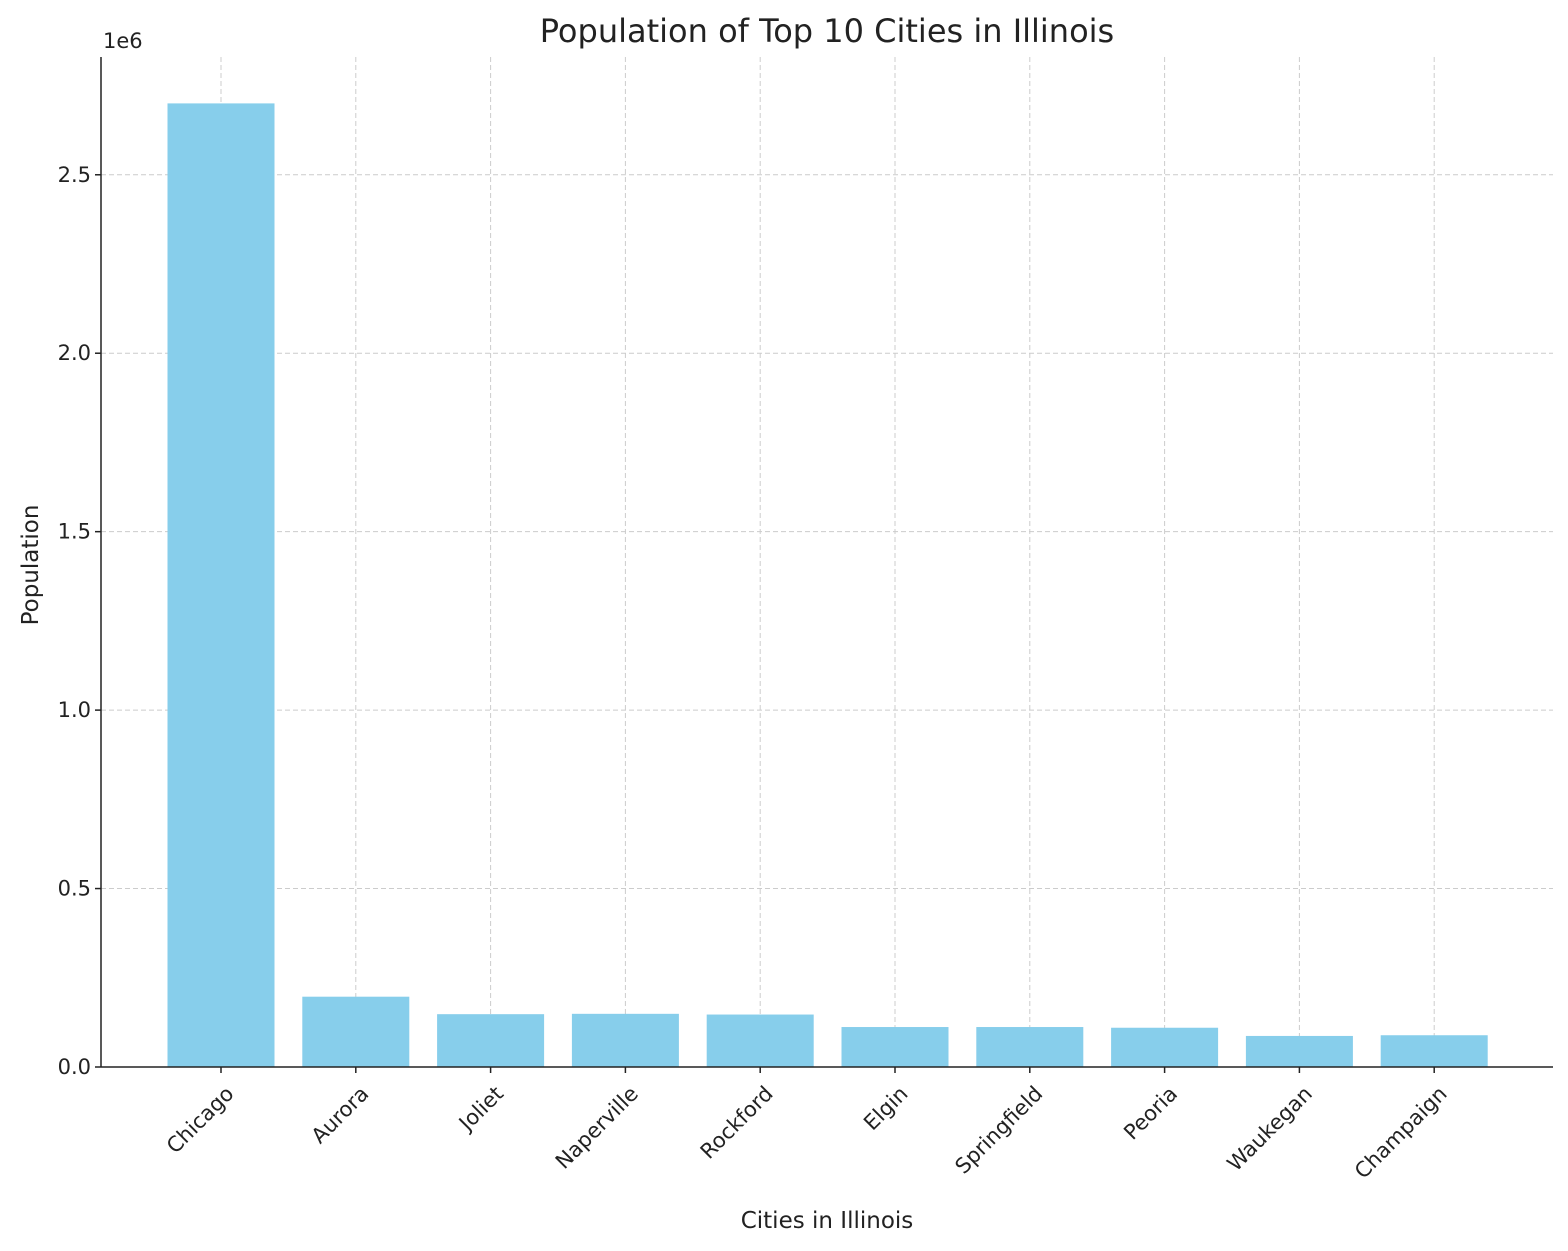 The image size is (1568, 1251). What do you see at coordinates (827, 1221) in the screenshot?
I see `x-axis-label: Cities in Illinois` at bounding box center [827, 1221].